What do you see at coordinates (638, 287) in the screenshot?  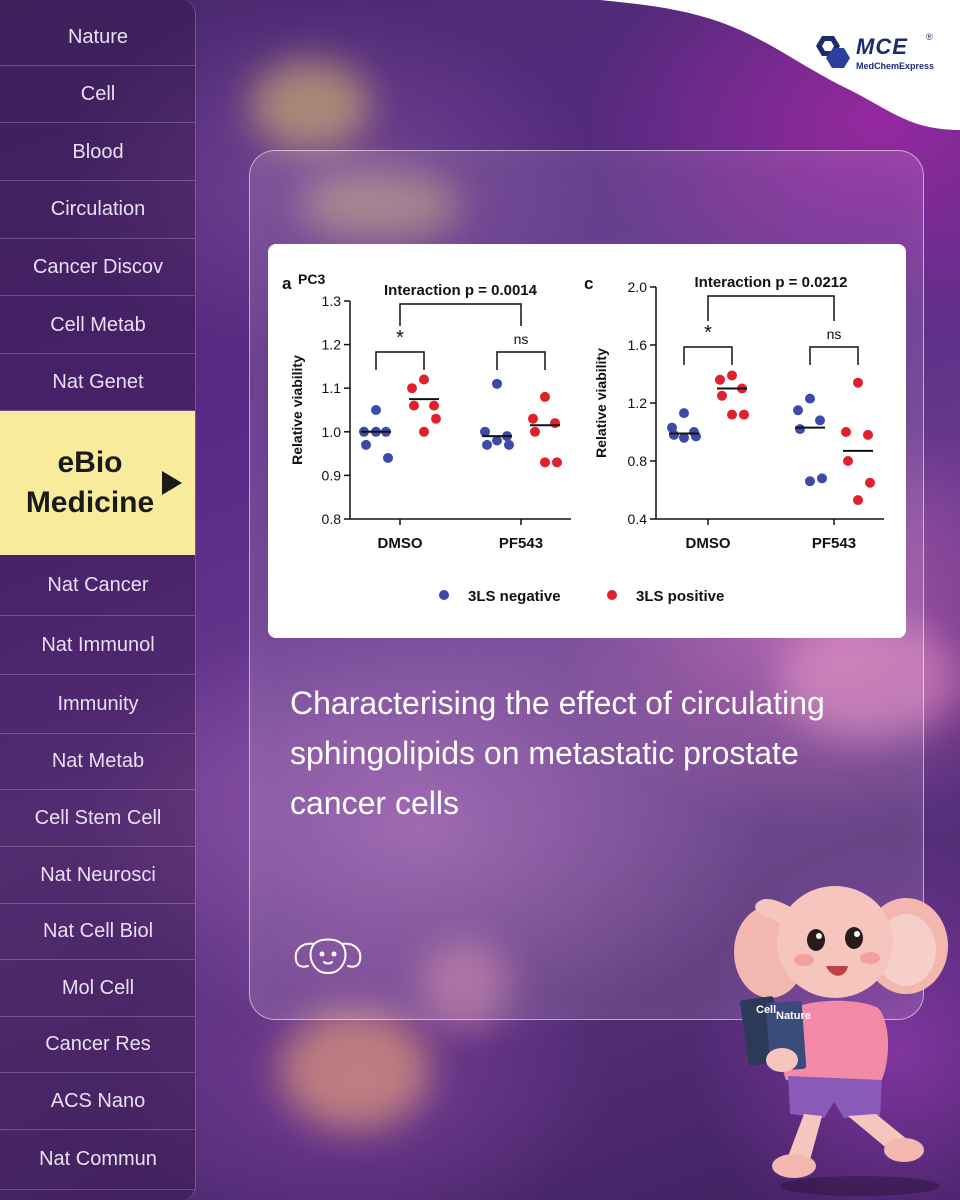 I see `y-tick-label: 2.0` at bounding box center [638, 287].